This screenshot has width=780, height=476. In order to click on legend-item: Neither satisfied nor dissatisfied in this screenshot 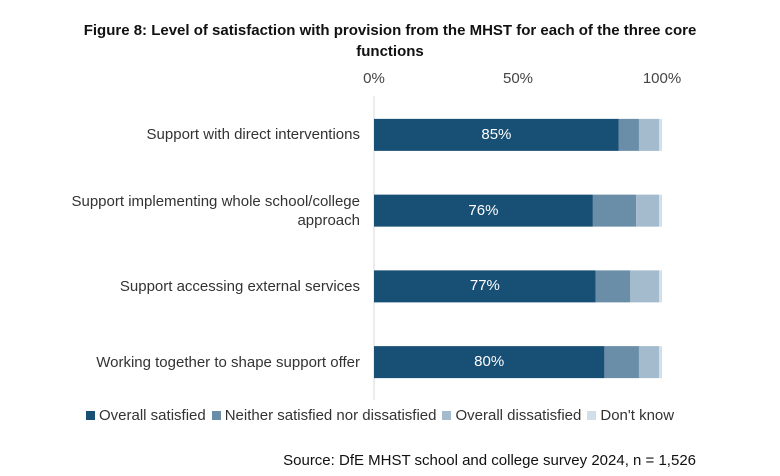, I will do `click(324, 415)`.